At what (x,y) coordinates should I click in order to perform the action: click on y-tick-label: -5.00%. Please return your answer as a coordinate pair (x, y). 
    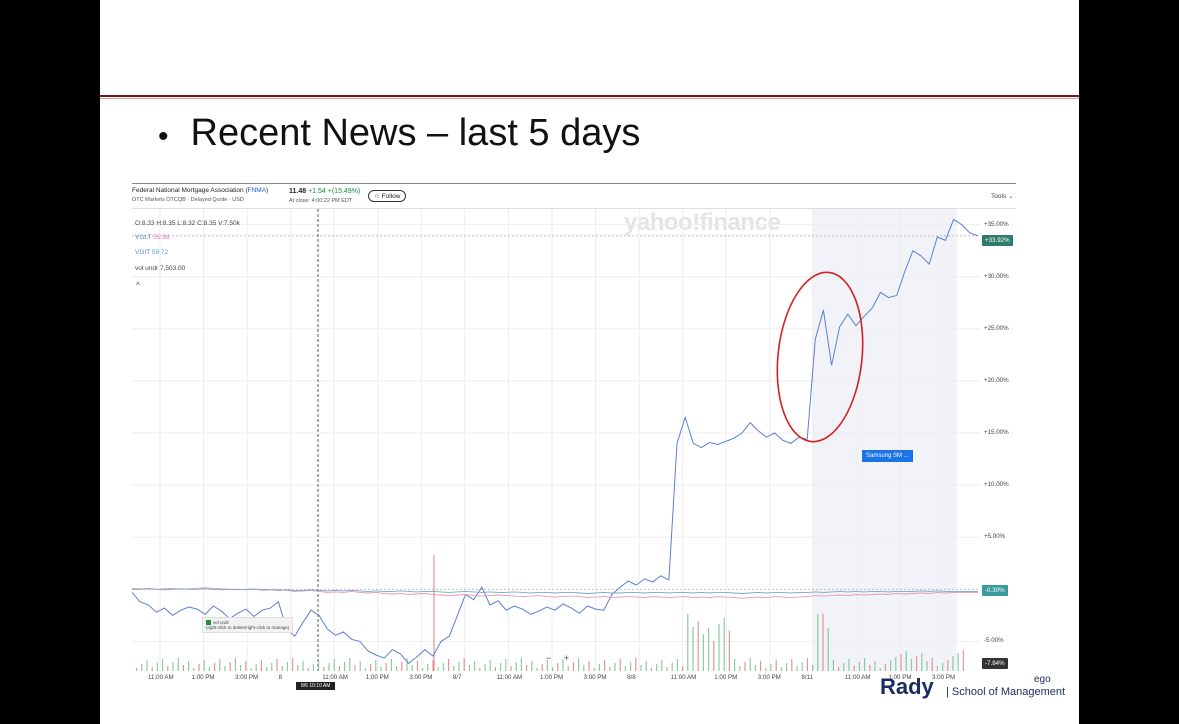
    Looking at the image, I should click on (994, 641).